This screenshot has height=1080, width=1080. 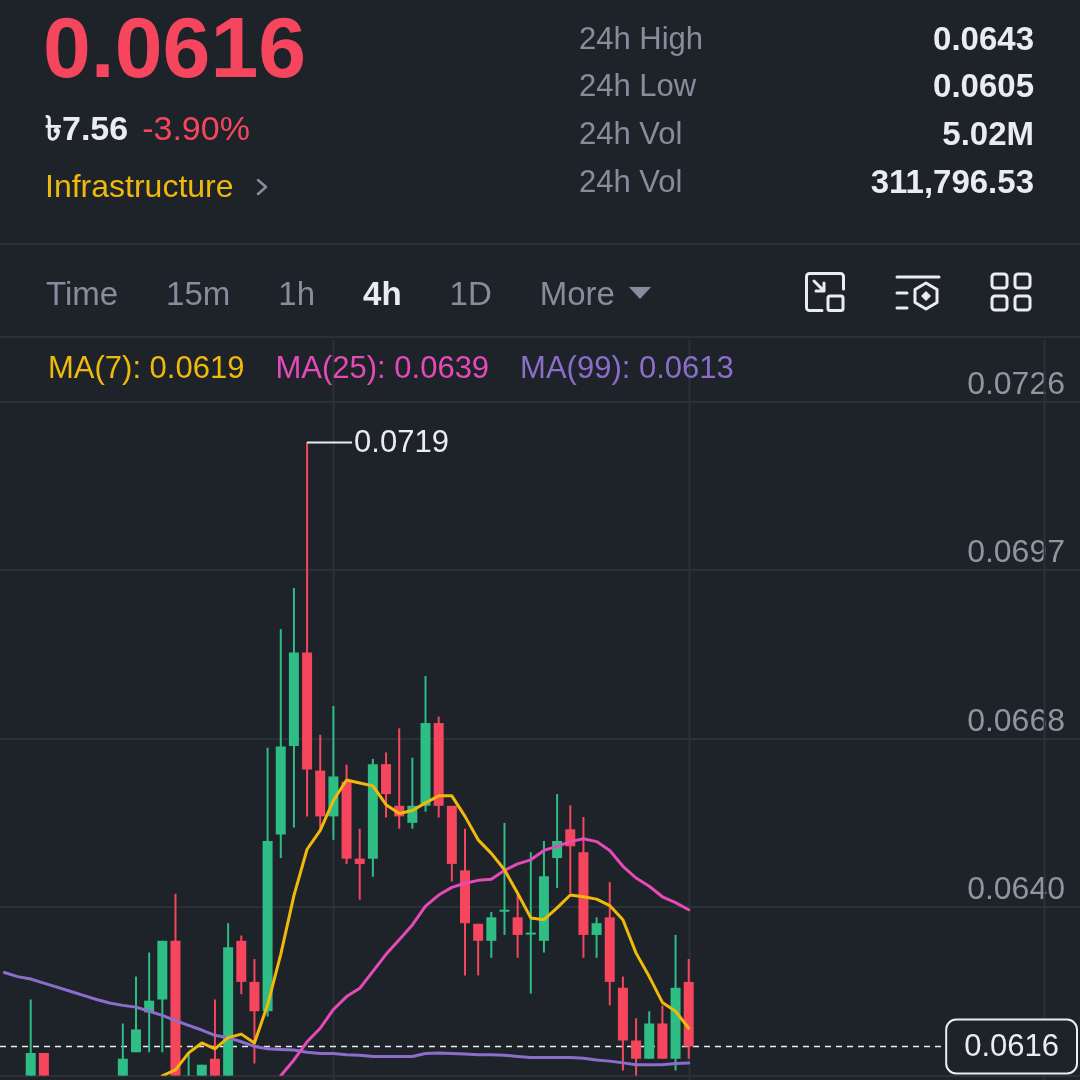 What do you see at coordinates (146, 367) in the screenshot?
I see `text: MA(7): 0.0619` at bounding box center [146, 367].